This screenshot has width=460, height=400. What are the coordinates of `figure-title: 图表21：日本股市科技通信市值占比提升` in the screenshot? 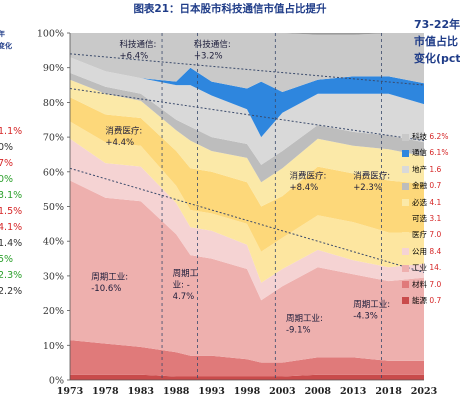 It's located at (230, 9).